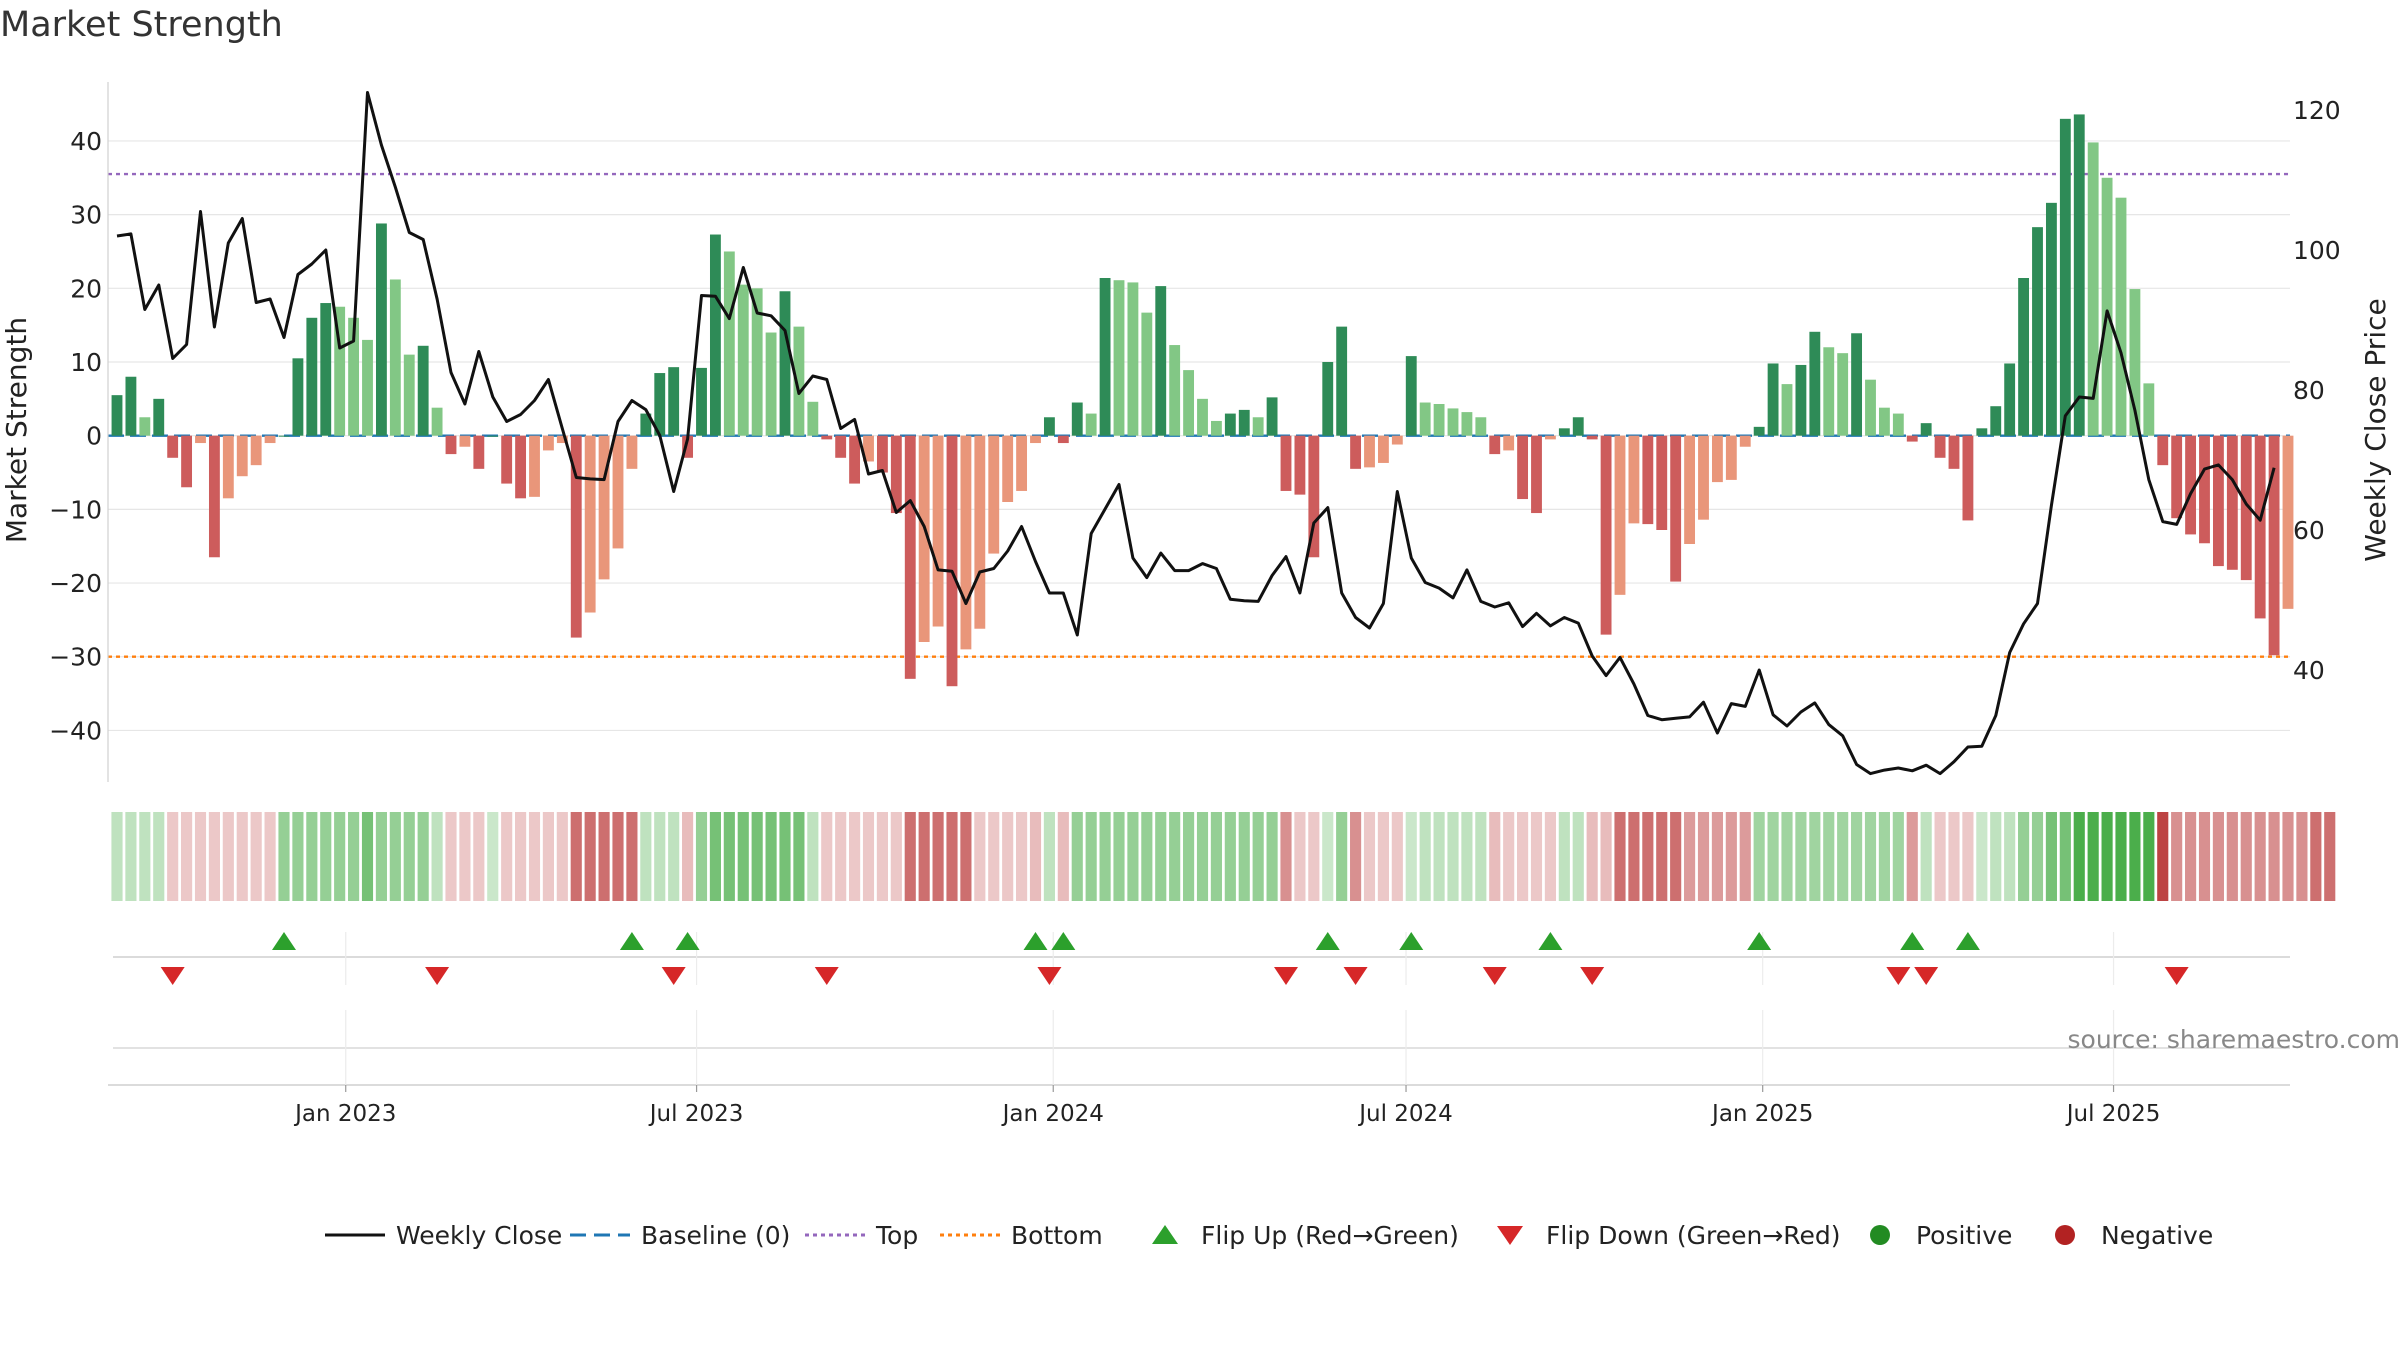  What do you see at coordinates (861, 1235) in the screenshot?
I see `legend-item: Top` at bounding box center [861, 1235].